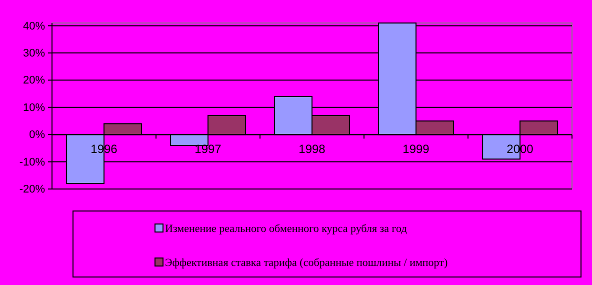 The height and width of the screenshot is (285, 592). What do you see at coordinates (208, 149) in the screenshot?
I see `x-tick-label: 1997` at bounding box center [208, 149].